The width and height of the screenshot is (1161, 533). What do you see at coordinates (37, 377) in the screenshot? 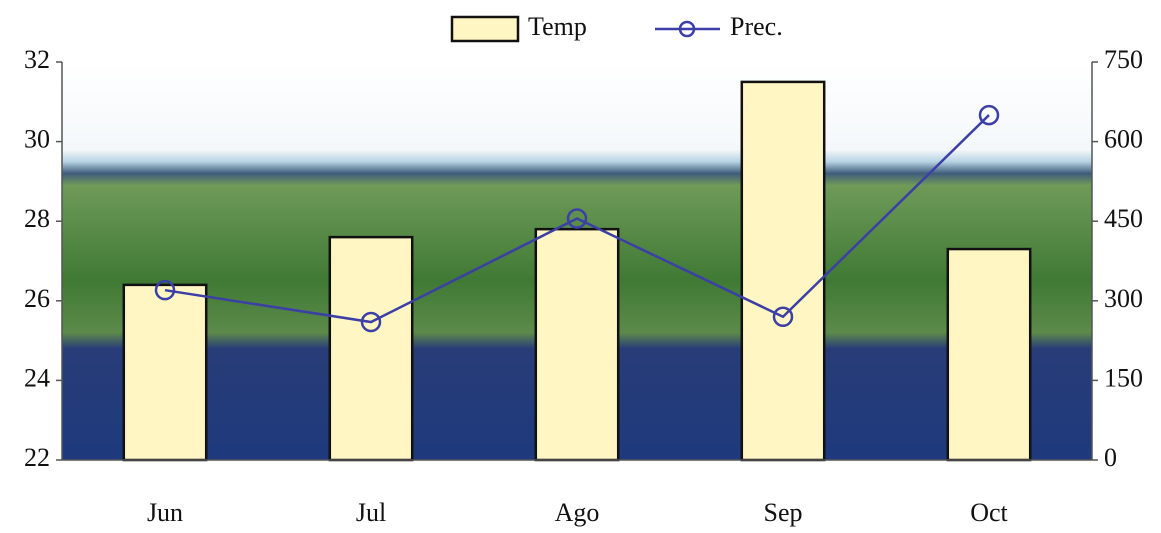
I see `y-tick-label: 24` at bounding box center [37, 377].